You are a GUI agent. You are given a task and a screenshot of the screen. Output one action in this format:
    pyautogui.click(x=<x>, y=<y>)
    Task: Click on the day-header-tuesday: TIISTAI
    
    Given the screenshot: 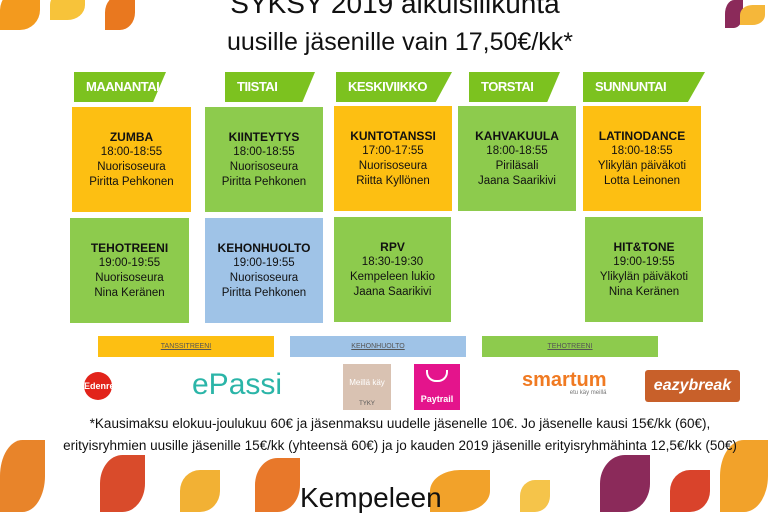 What is the action you would take?
    pyautogui.click(x=270, y=87)
    